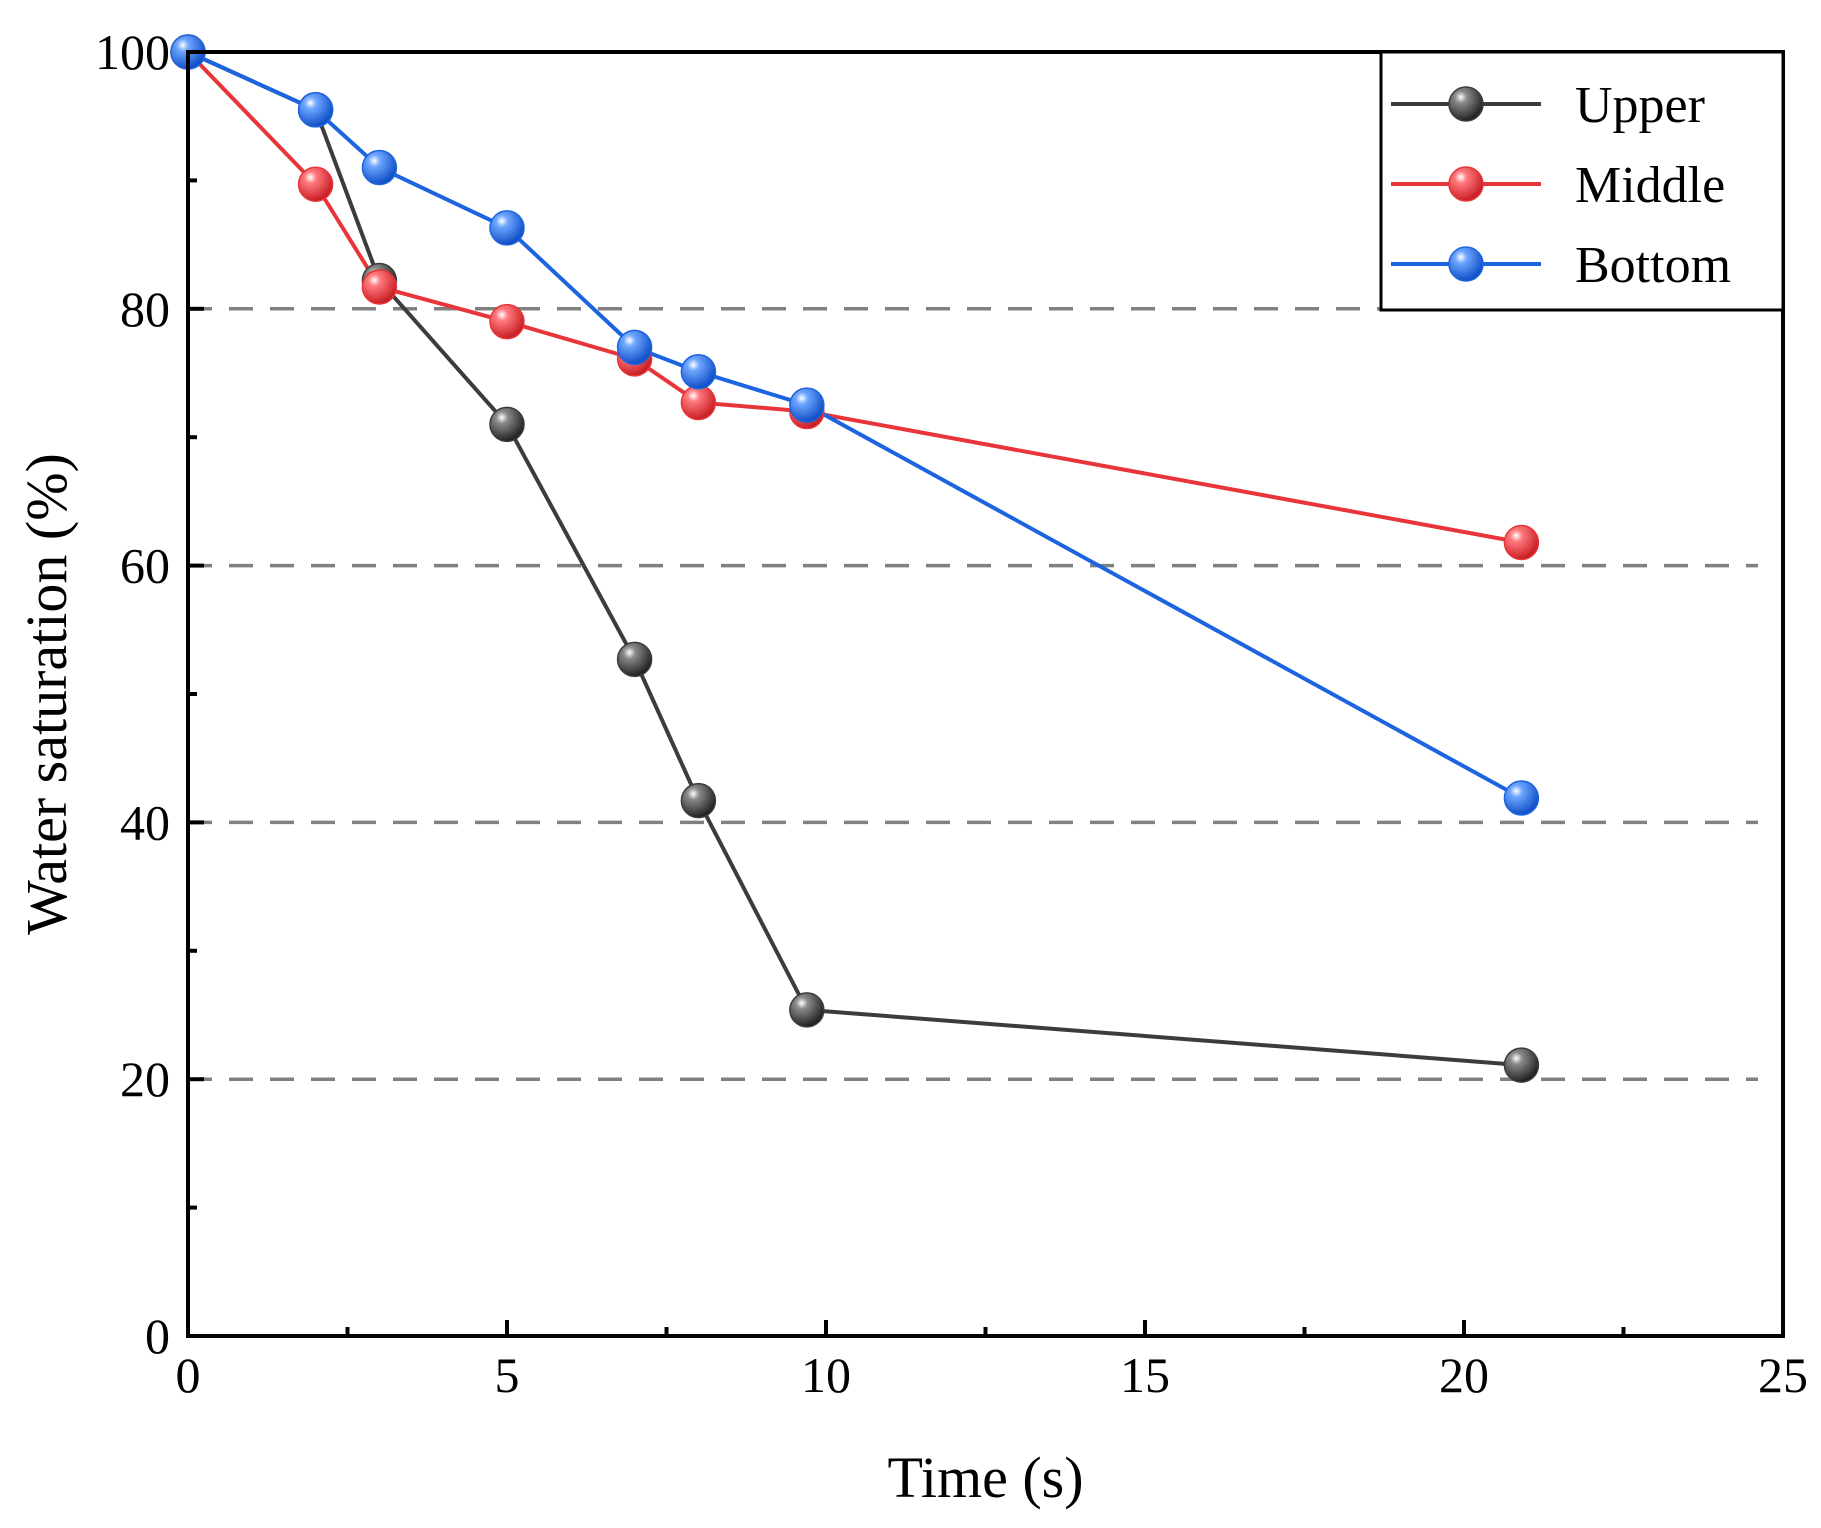  Describe the element at coordinates (145, 1079) in the screenshot. I see `y-tick-label: 20` at that location.